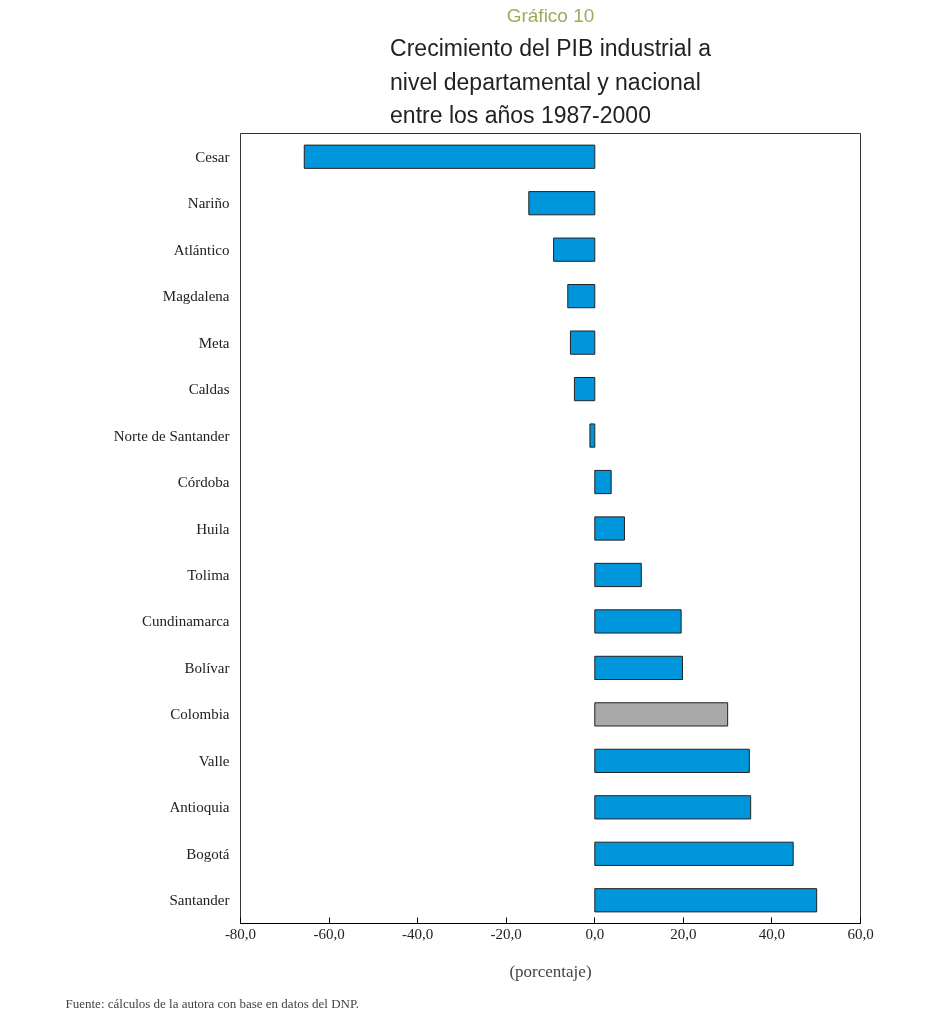 The height and width of the screenshot is (1033, 940). I want to click on chart-title: Crecimiento del PIB industrial a nivel departamental y nacional entre los años 1987-2000, so click(551, 81).